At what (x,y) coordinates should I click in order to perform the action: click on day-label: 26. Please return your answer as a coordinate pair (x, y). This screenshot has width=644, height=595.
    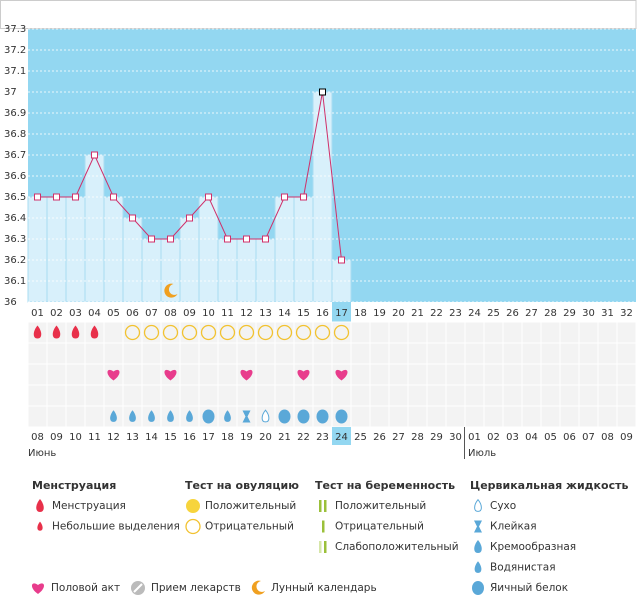
    Looking at the image, I should click on (512, 313).